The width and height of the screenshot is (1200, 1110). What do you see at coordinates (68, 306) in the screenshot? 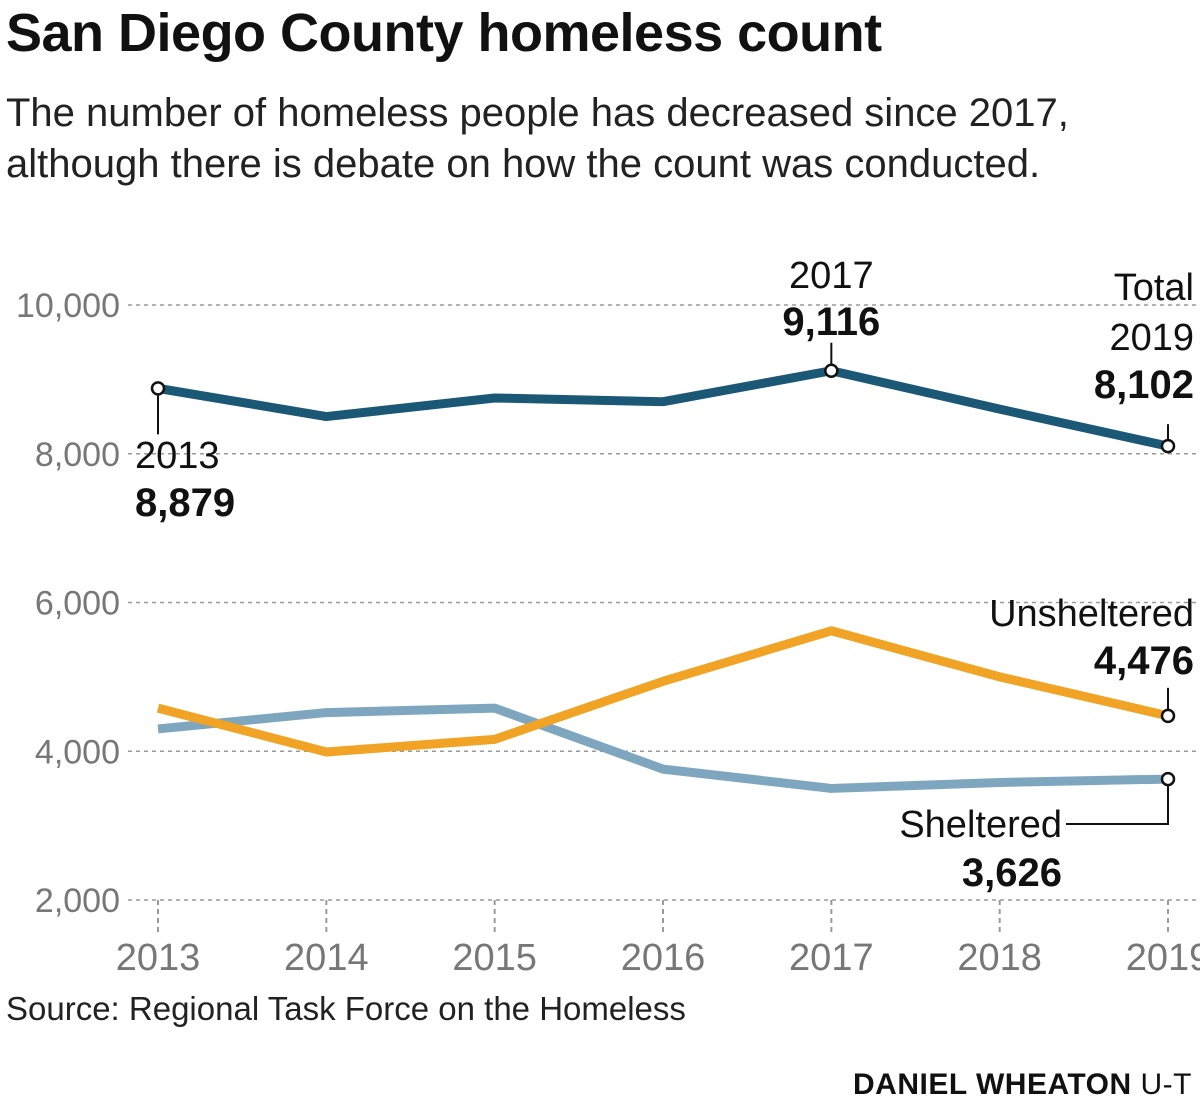
I see `y-tick-label-10000: 10,000` at bounding box center [68, 306].